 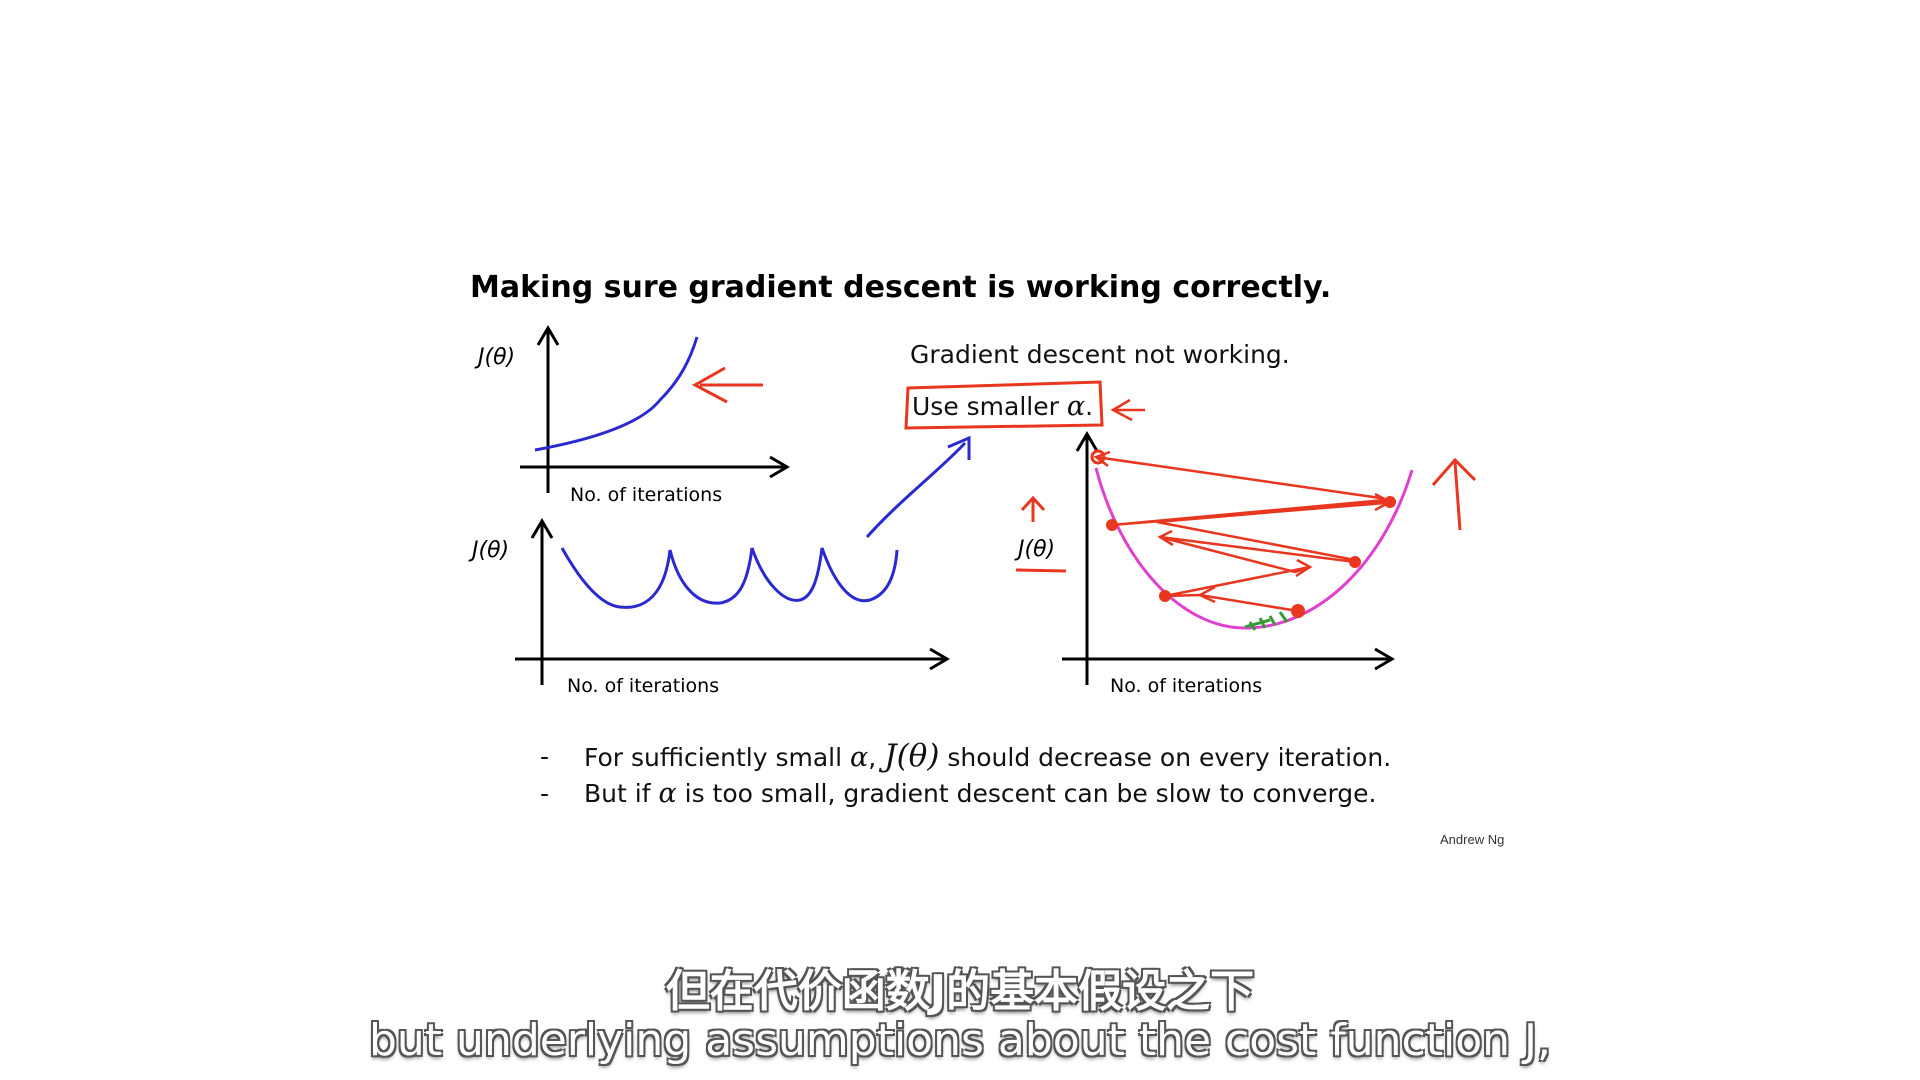 I want to click on plot-oscillating: J(θ) No. of iterations, so click(x=719, y=566).